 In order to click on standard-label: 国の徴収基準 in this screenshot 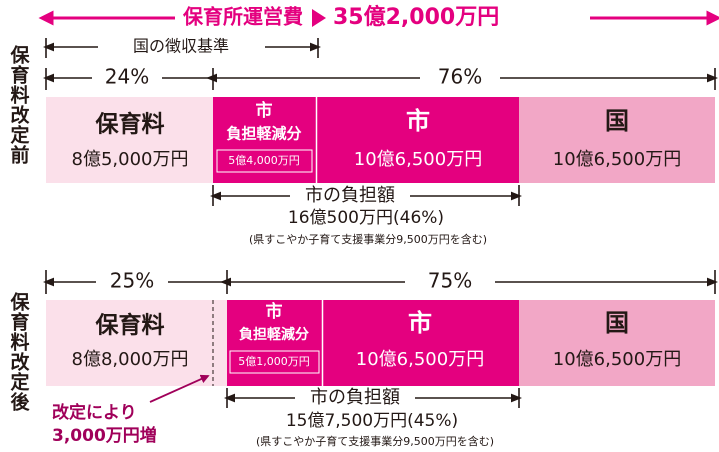, I will do `click(181, 46)`.